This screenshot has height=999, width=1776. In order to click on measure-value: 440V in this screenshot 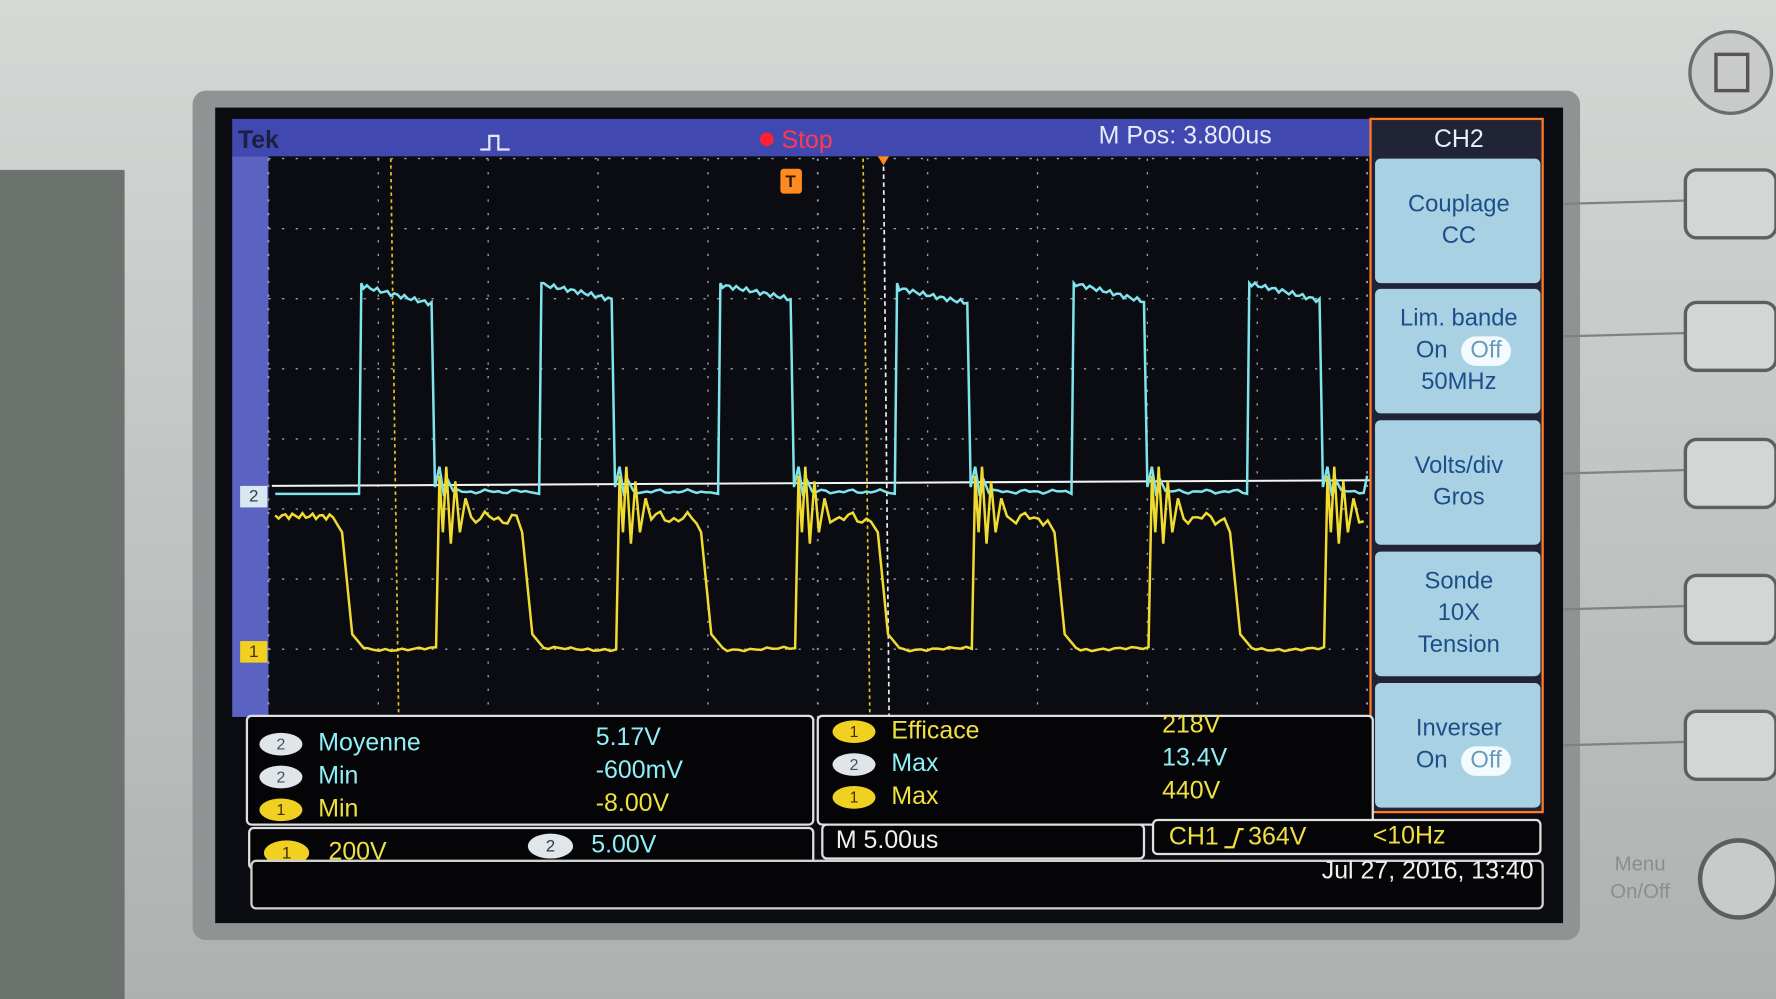, I will do `click(1191, 790)`.